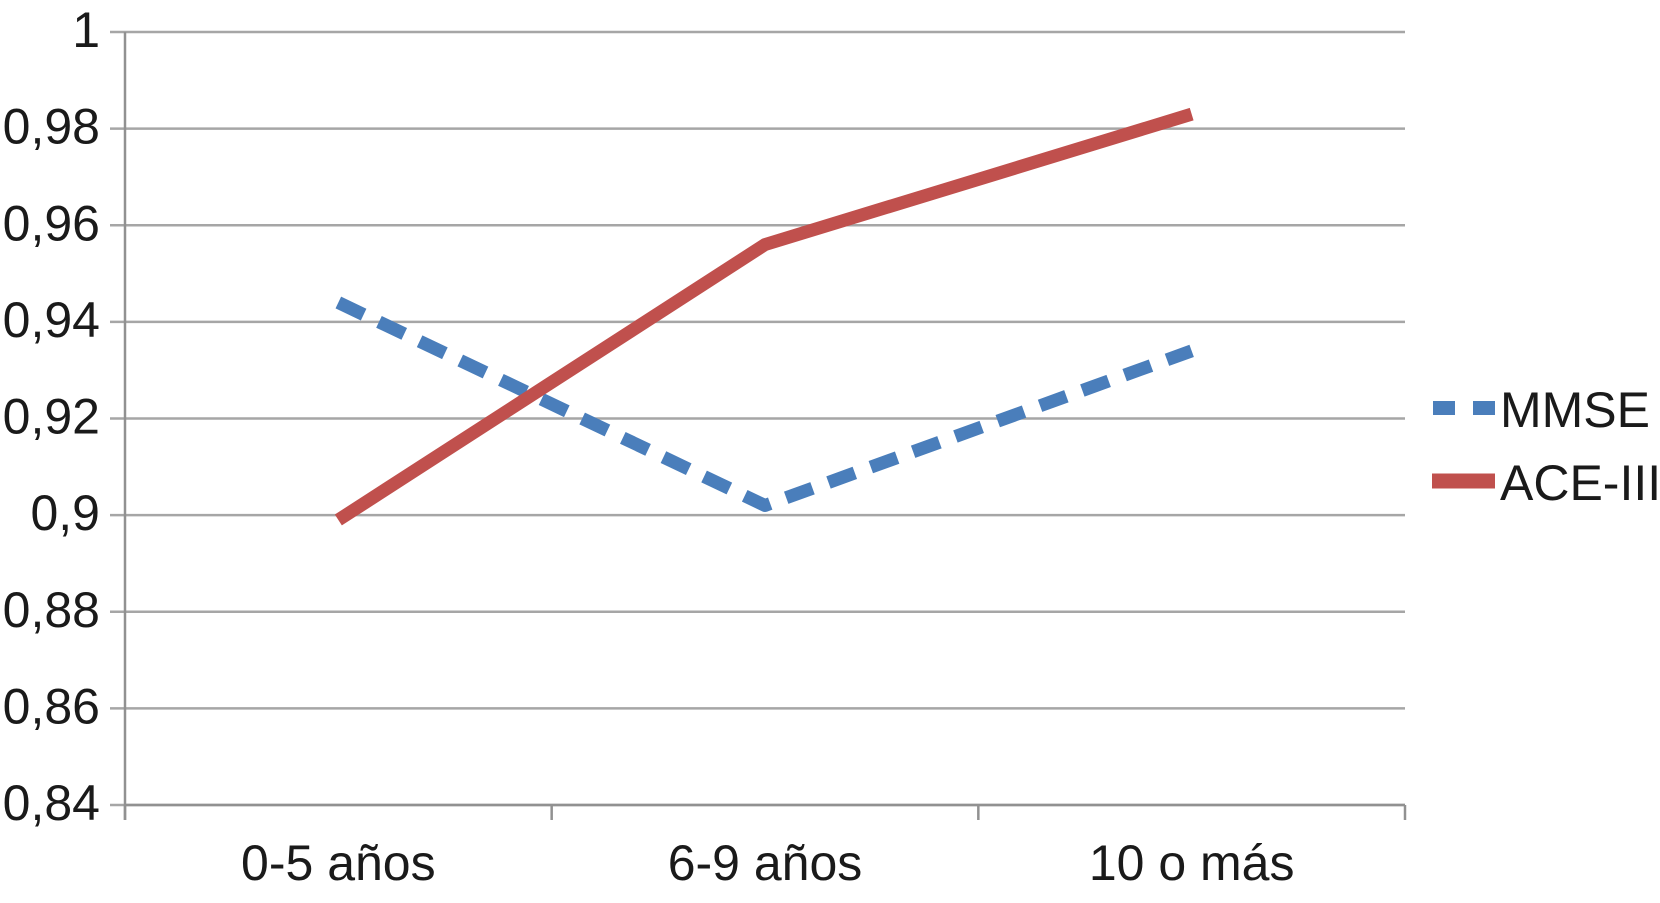 Image resolution: width=1660 pixels, height=903 pixels. I want to click on y-tick-label-0-86: 0,86, so click(51, 706).